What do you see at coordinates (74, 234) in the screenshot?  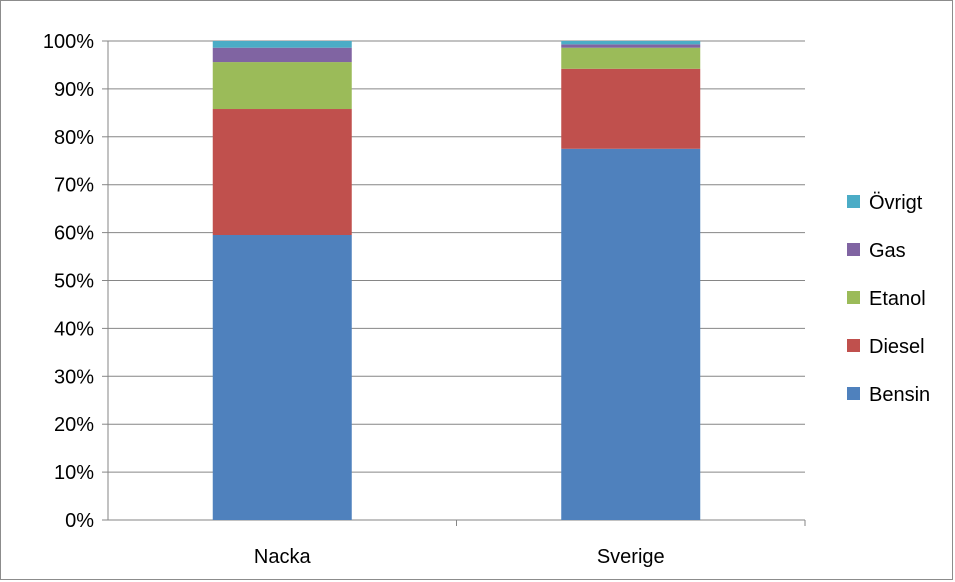 I see `y-tick-label: 60%` at bounding box center [74, 234].